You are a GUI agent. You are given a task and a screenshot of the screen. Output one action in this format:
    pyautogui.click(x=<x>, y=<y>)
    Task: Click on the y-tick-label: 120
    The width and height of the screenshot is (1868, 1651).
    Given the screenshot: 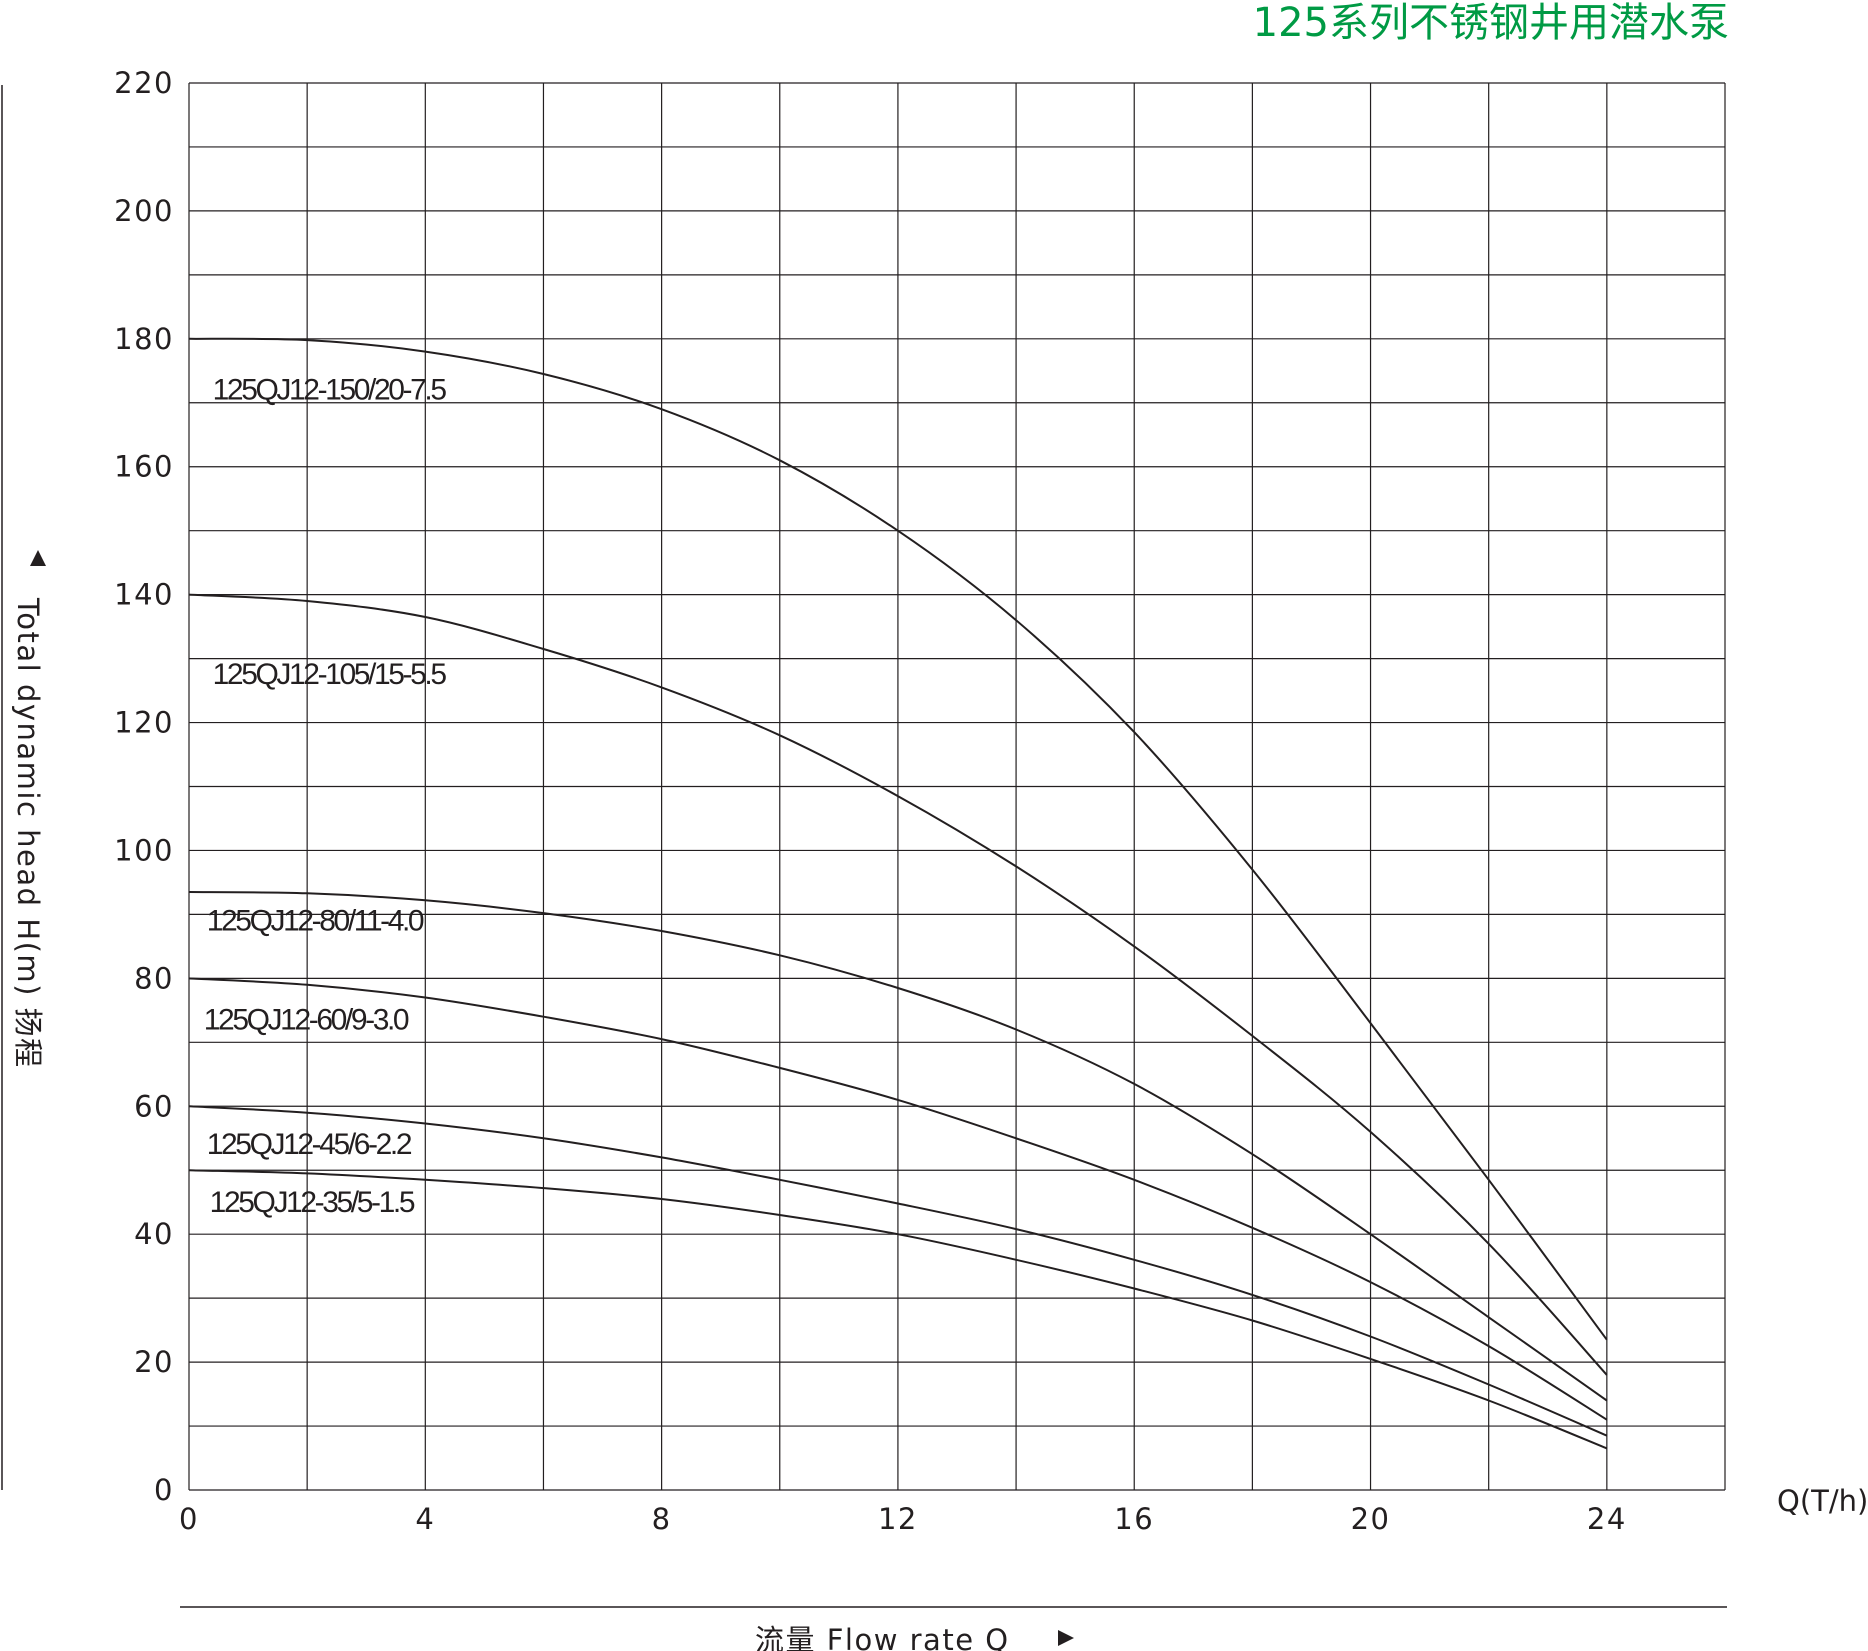 What is the action you would take?
    pyautogui.click(x=144, y=723)
    